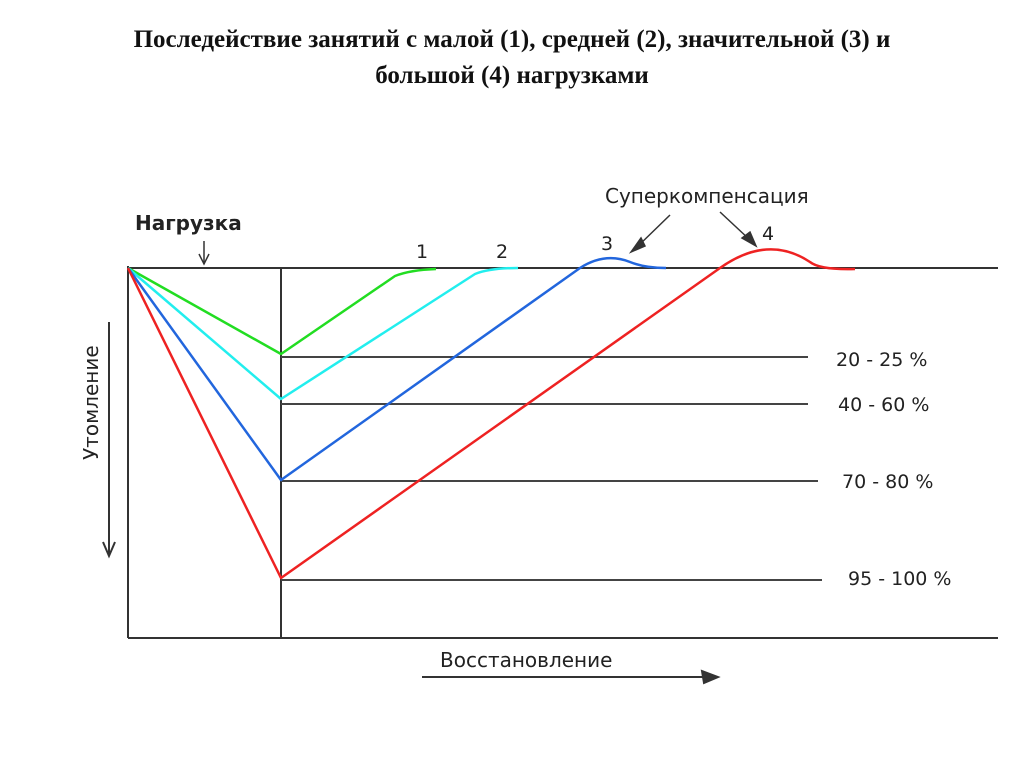 This screenshot has width=1024, height=767. I want to click on level-label-1: 20 - 25 %, so click(881, 360).